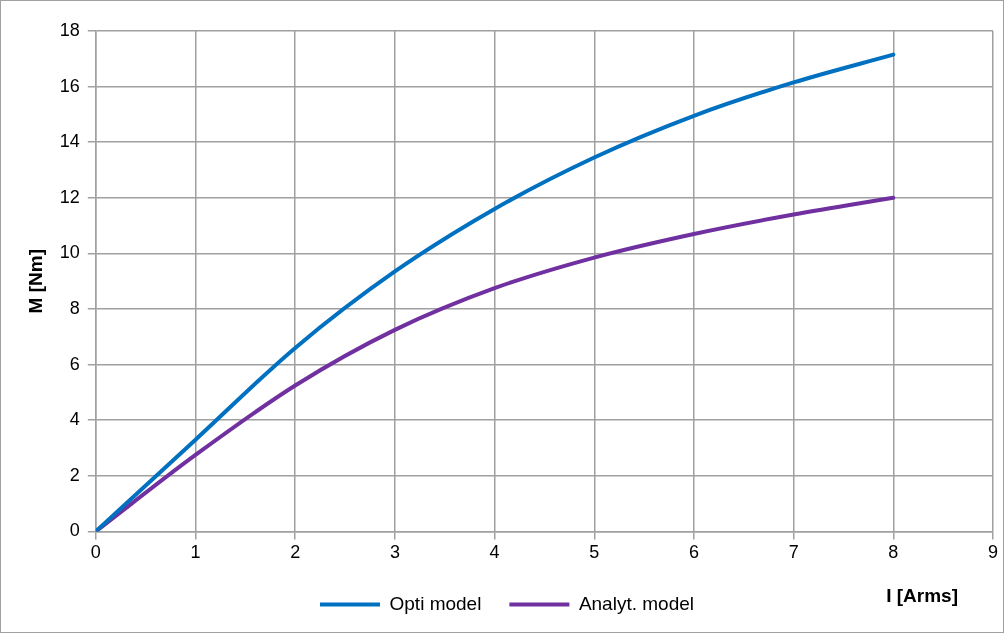 This screenshot has height=633, width=1004. Describe the element at coordinates (435, 603) in the screenshot. I see `legend-label: Opti model` at that location.